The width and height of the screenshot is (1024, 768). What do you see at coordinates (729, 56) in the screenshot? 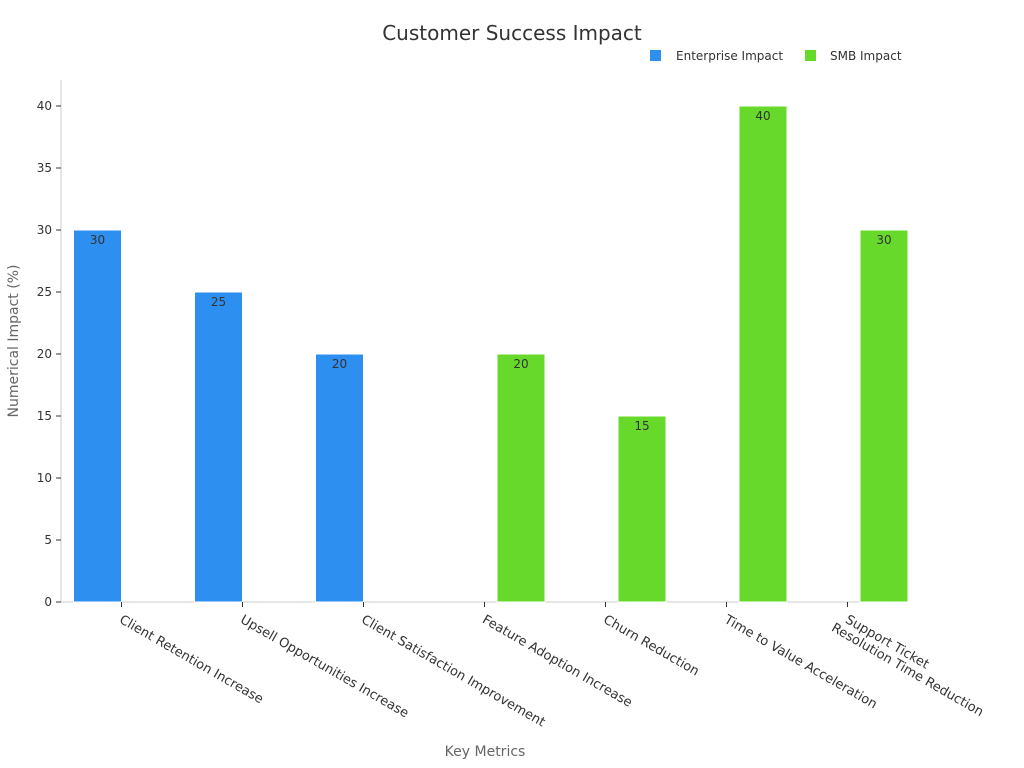
I see `legend-label-enterprise: Enterprise Impact` at bounding box center [729, 56].